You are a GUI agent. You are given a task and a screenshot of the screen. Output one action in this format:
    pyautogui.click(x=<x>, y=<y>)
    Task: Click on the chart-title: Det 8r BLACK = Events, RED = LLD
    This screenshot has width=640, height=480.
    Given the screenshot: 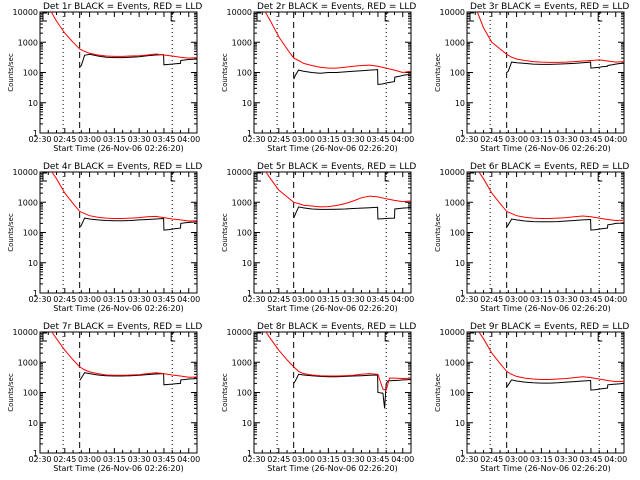 What is the action you would take?
    pyautogui.click(x=336, y=327)
    